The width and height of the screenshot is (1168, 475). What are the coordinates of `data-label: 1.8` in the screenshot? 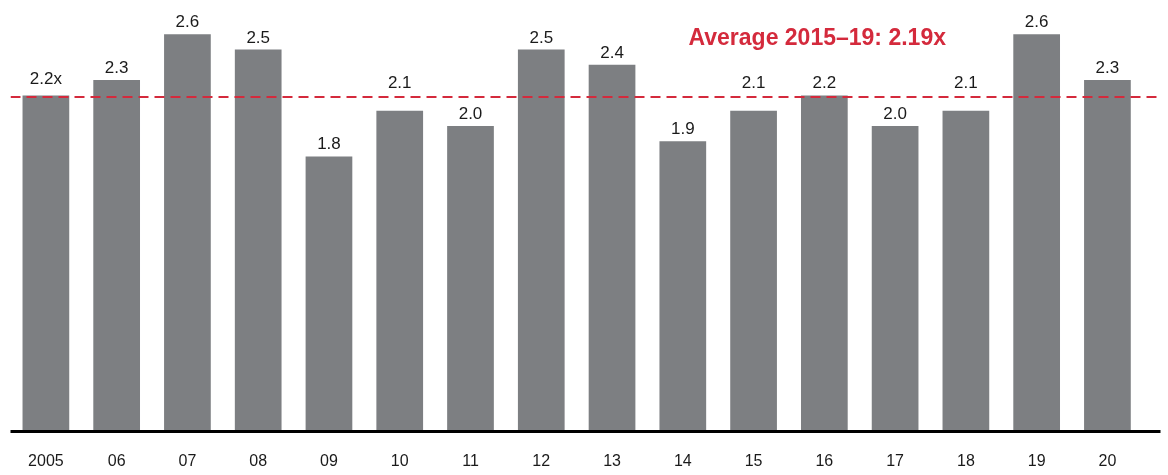 It's located at (329, 144).